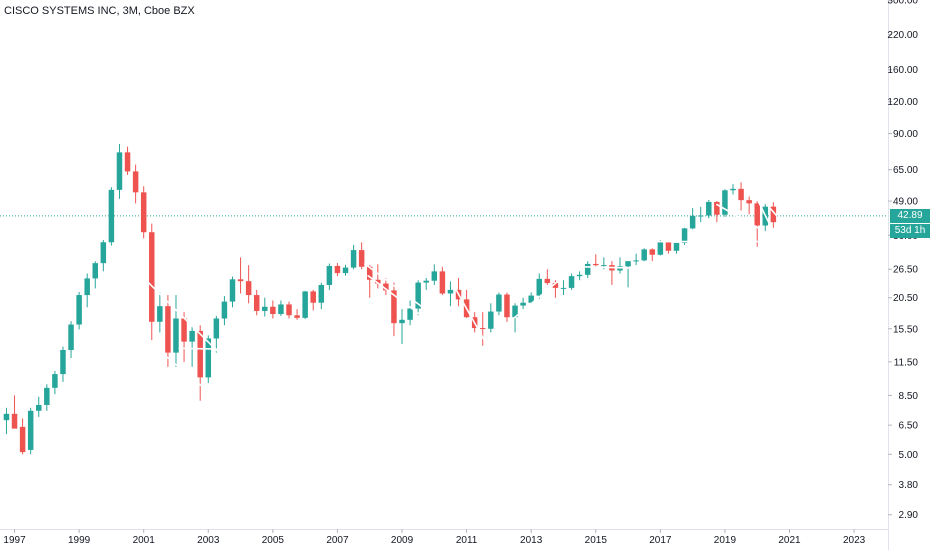 The image size is (932, 550). I want to click on y-tick-label: 3.80, so click(909, 485).